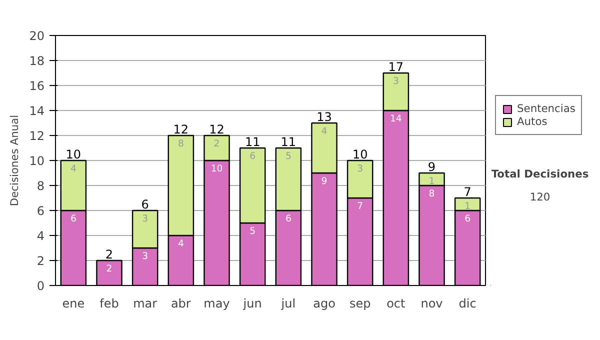 The image size is (600, 340). Describe the element at coordinates (324, 303) in the screenshot. I see `x-tick-label: ago` at that location.